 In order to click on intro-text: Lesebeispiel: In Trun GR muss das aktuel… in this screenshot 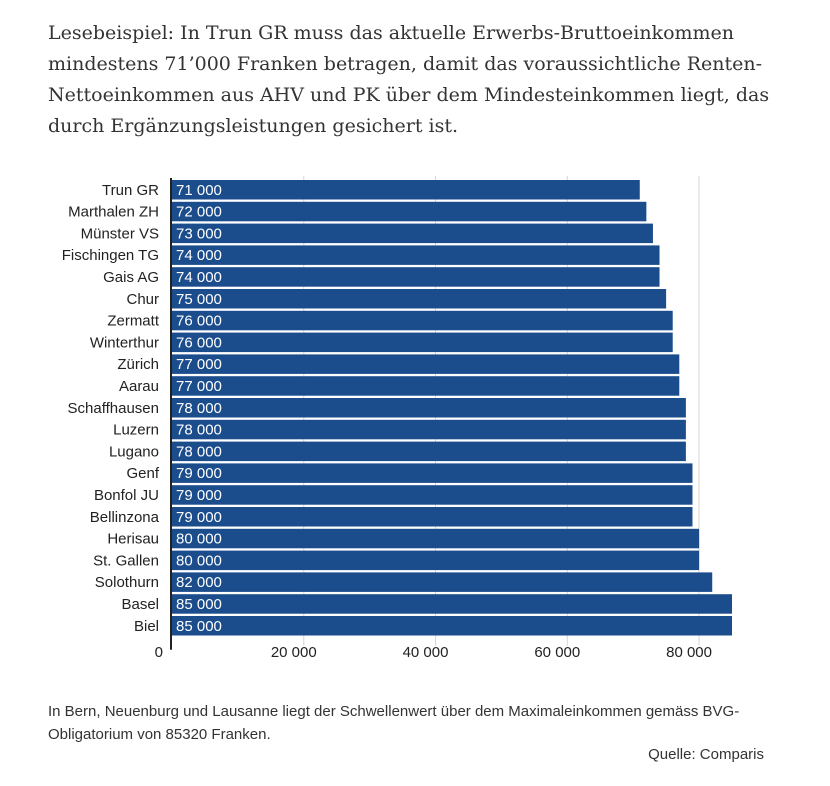, I will do `click(409, 79)`.